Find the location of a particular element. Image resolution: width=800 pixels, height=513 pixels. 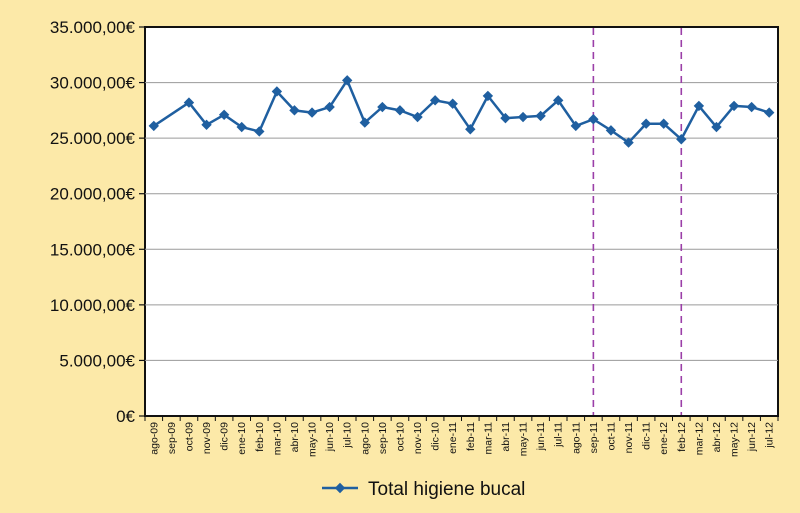

x-tick-label: may-12 is located at coordinates (735, 439).